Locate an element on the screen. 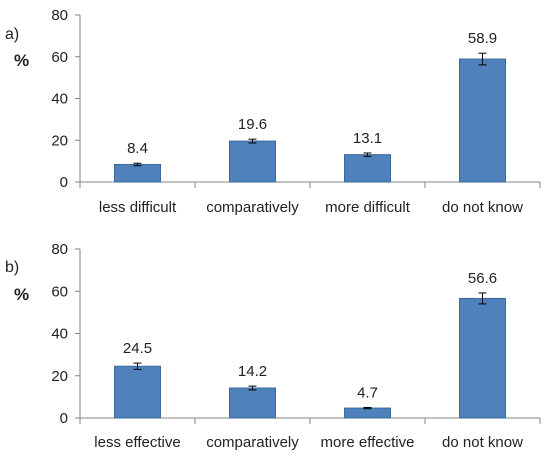 The height and width of the screenshot is (464, 550). x-category-label: more effective is located at coordinates (368, 442).